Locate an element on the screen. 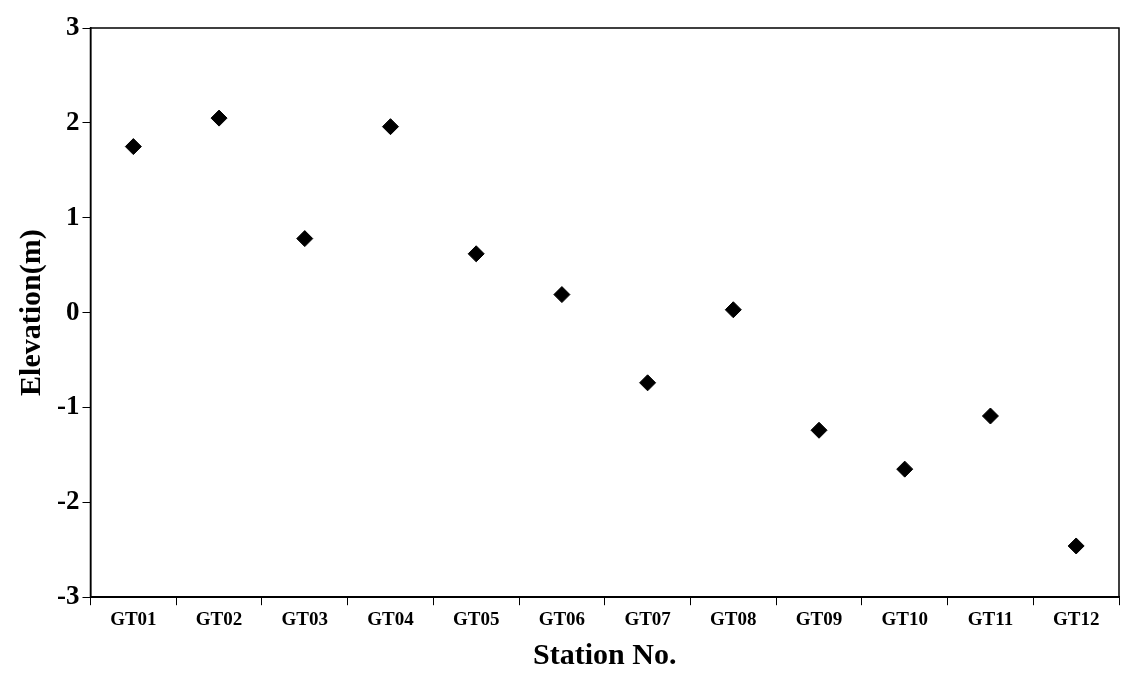 The width and height of the screenshot is (1133, 688). y-tick-label: -2 is located at coordinates (68, 500).